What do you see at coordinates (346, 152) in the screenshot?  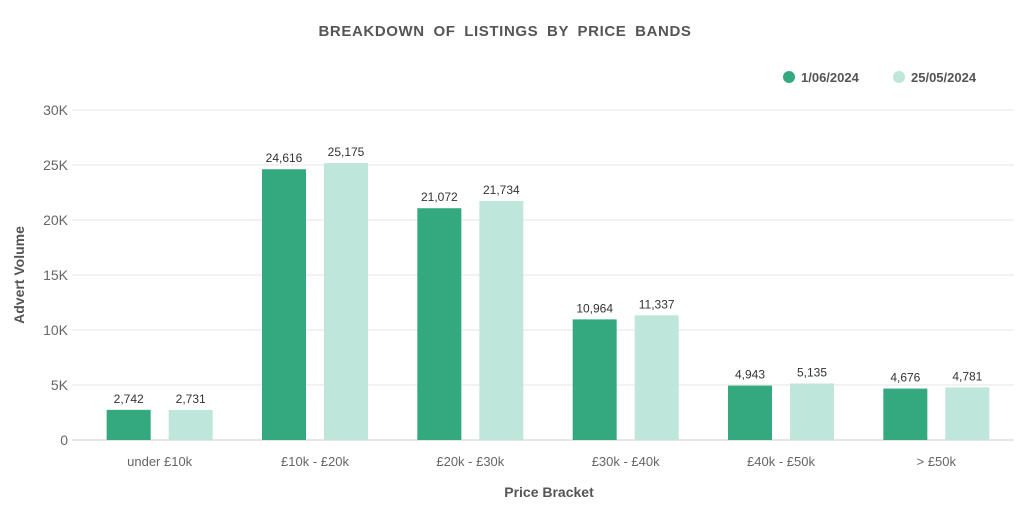 I see `data-label: 25,175` at bounding box center [346, 152].